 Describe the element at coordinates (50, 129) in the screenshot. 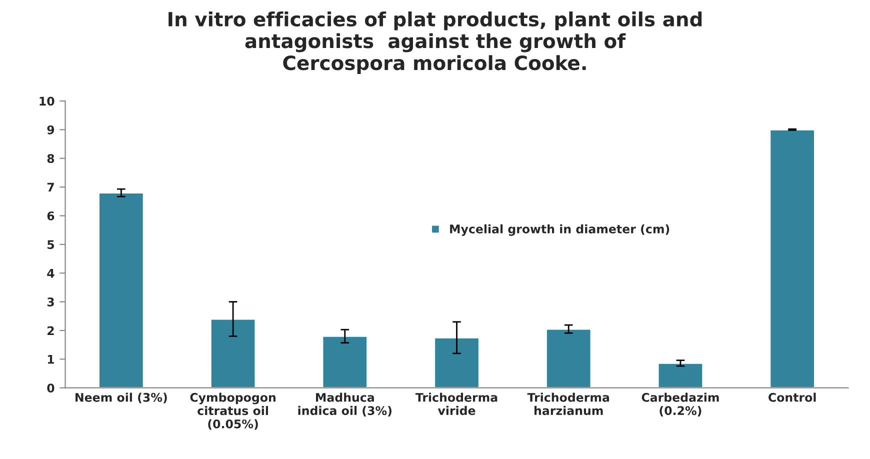

I see `y-tick-label: 9` at that location.